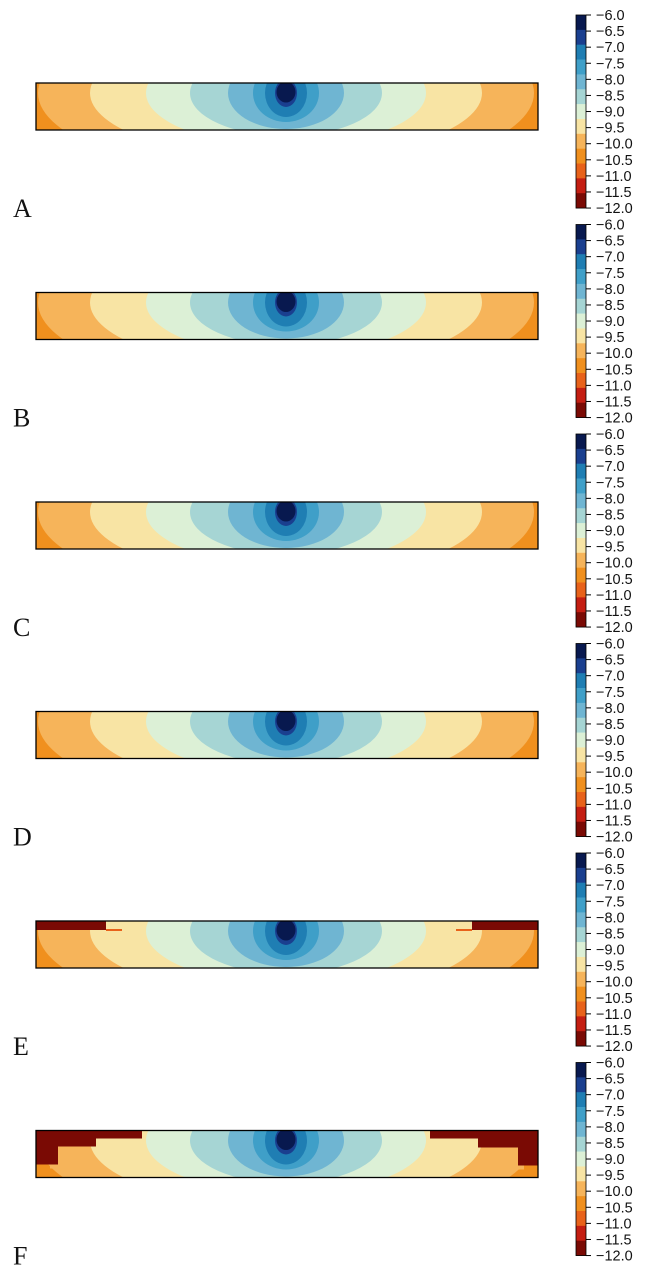  What do you see at coordinates (614, 177) in the screenshot?
I see `colorbar-tick-label: −11.0` at bounding box center [614, 177].